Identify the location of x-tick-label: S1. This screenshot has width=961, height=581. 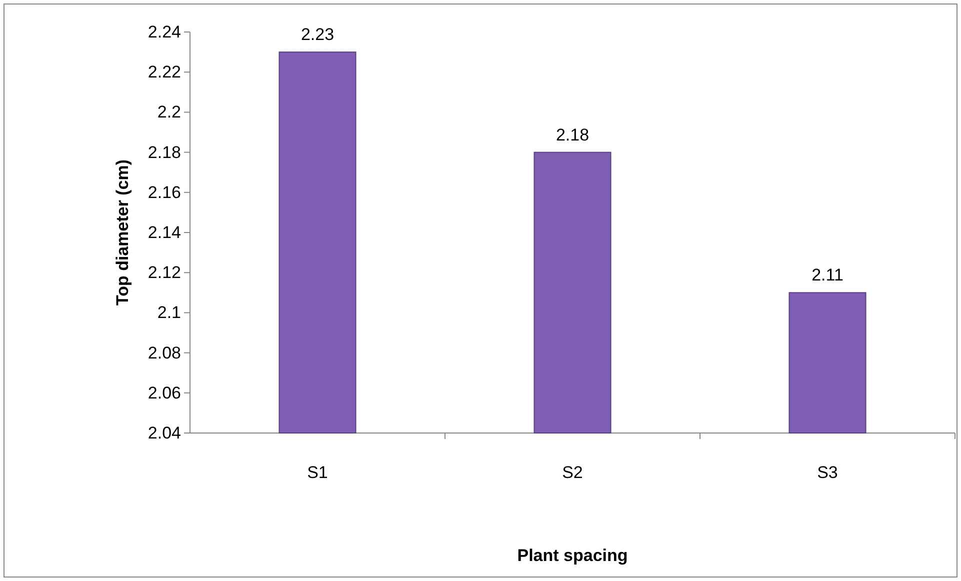
(317, 472).